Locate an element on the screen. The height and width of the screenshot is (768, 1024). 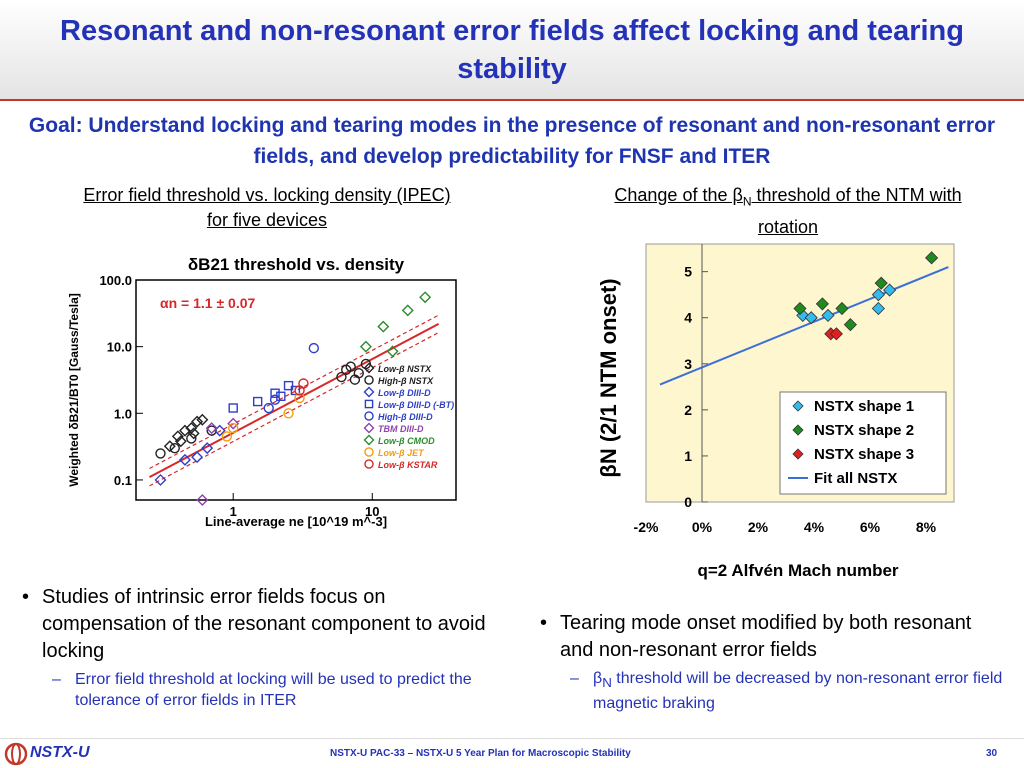
right-caption-suffix: threshold of the NTM with rotation is located at coordinates (856, 211).